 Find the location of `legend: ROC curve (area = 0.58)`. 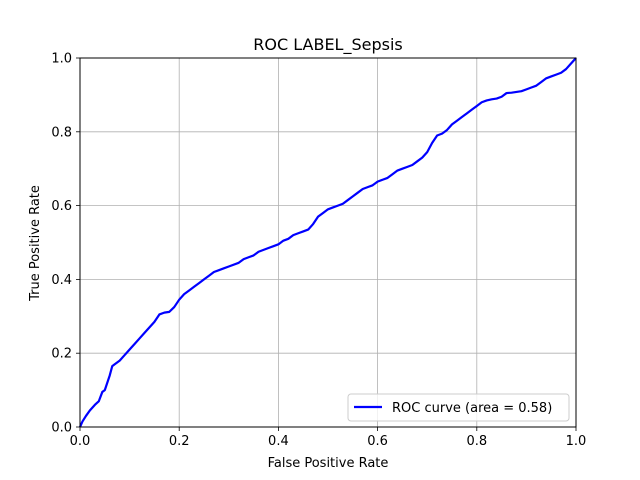

legend: ROC curve (area = 0.58) is located at coordinates (458, 407).